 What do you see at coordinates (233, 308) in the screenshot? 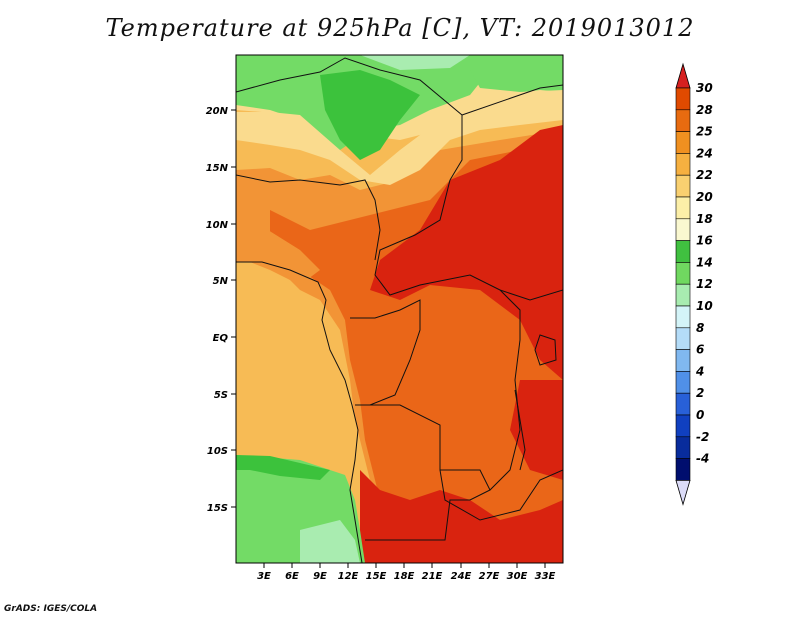
I see `lat-ticks` at bounding box center [233, 308].